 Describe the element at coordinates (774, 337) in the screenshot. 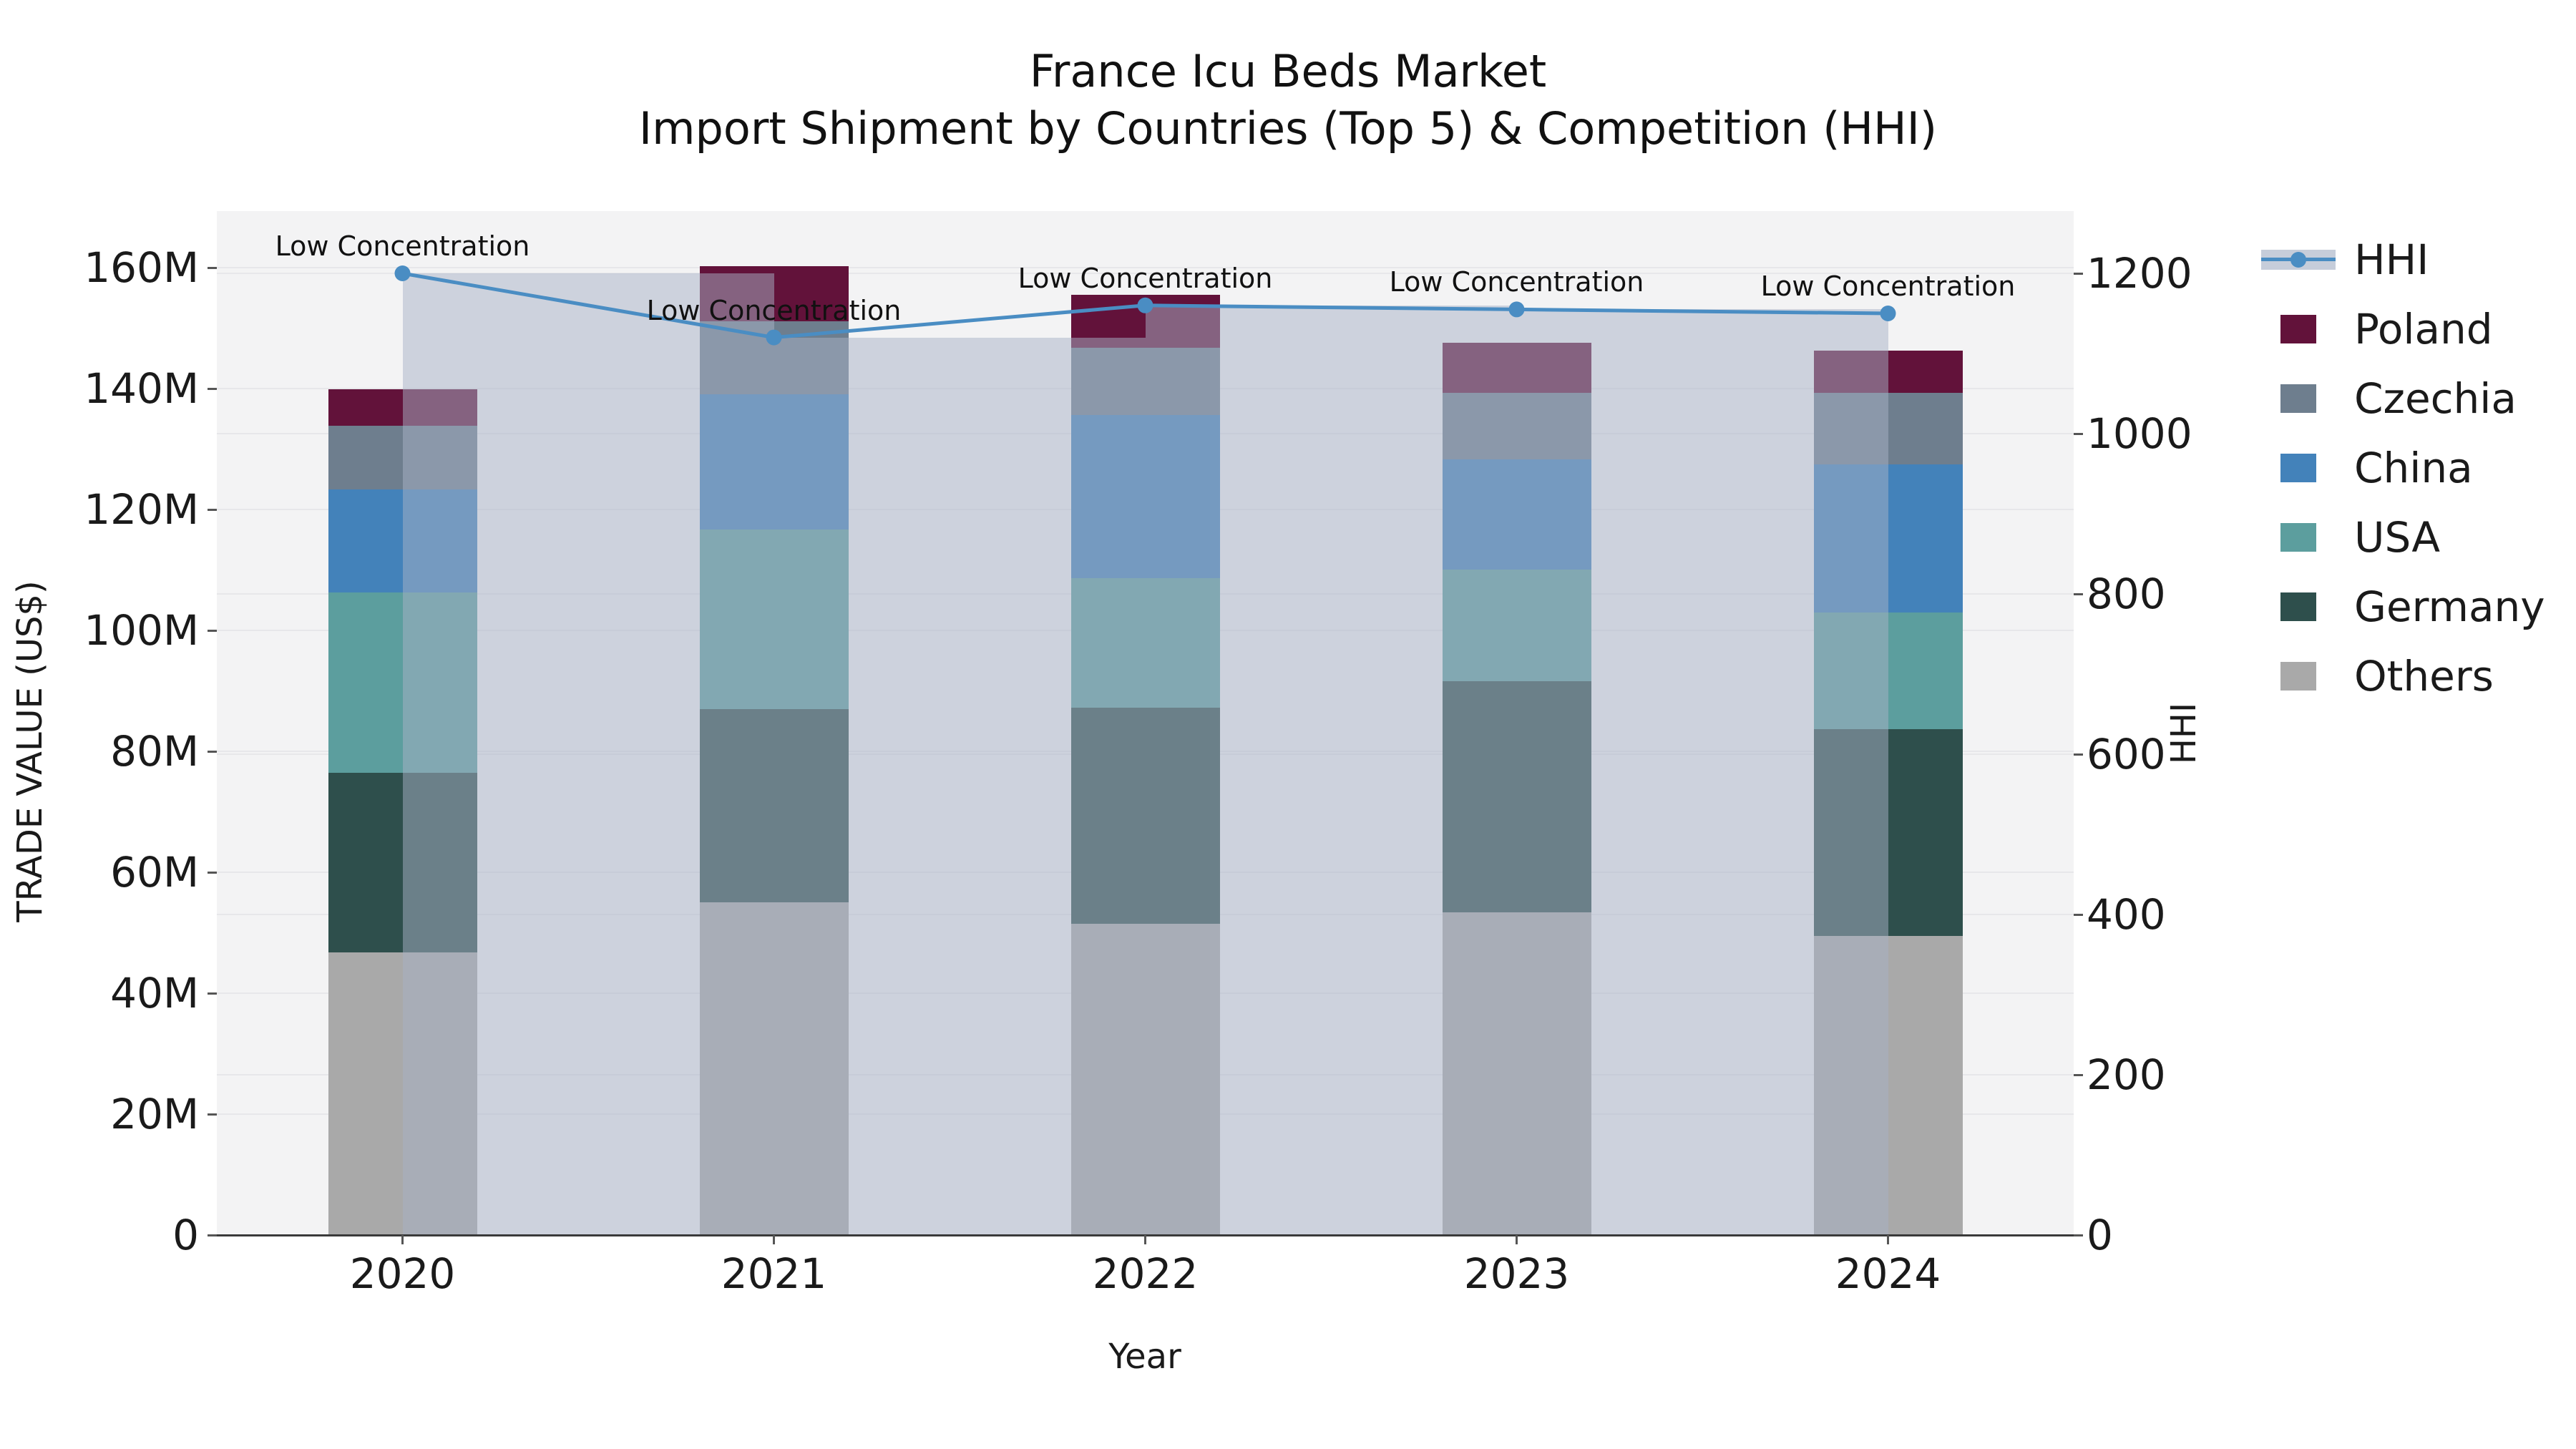

I see `hhi-marker-2021` at that location.